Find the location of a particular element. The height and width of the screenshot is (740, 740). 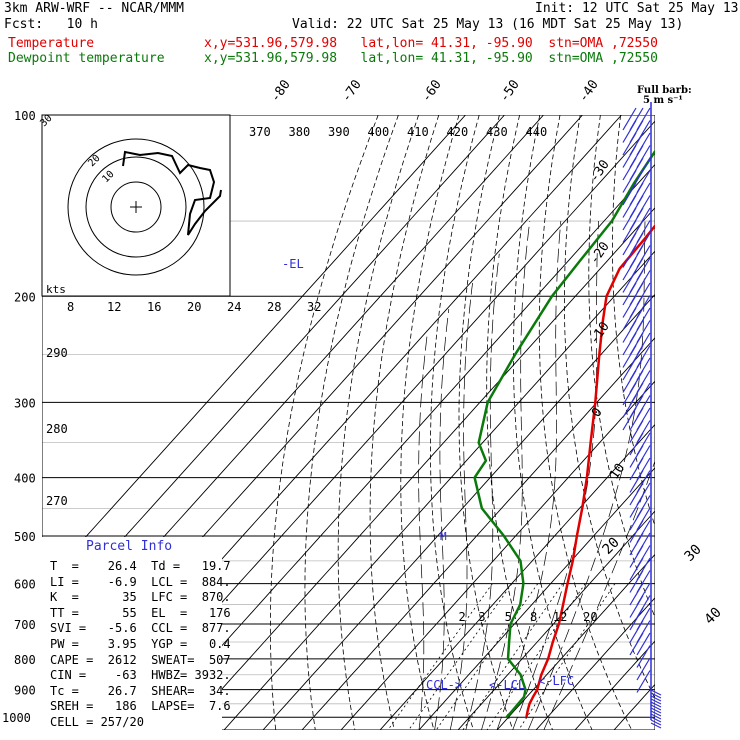

pressure-label: 800 is located at coordinates (25, 660).